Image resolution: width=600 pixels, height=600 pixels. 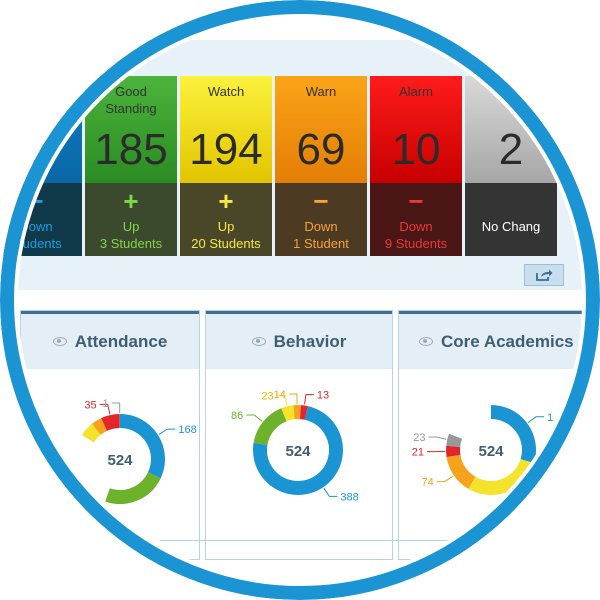 What do you see at coordinates (321, 149) in the screenshot?
I see `tile-count: 69` at bounding box center [321, 149].